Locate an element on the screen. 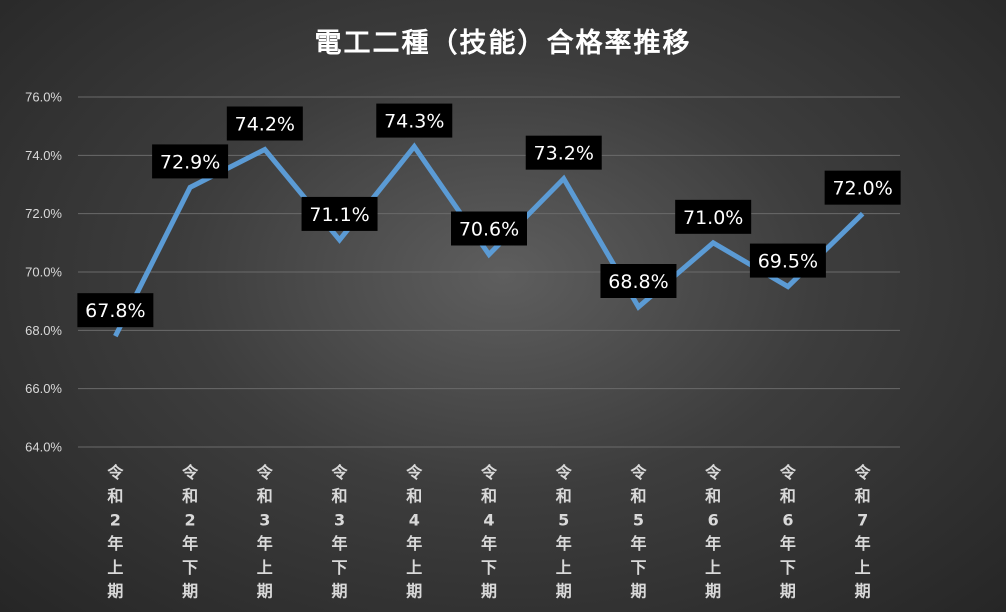 This screenshot has height=612, width=1006. data-label: 70.6% is located at coordinates (489, 228).